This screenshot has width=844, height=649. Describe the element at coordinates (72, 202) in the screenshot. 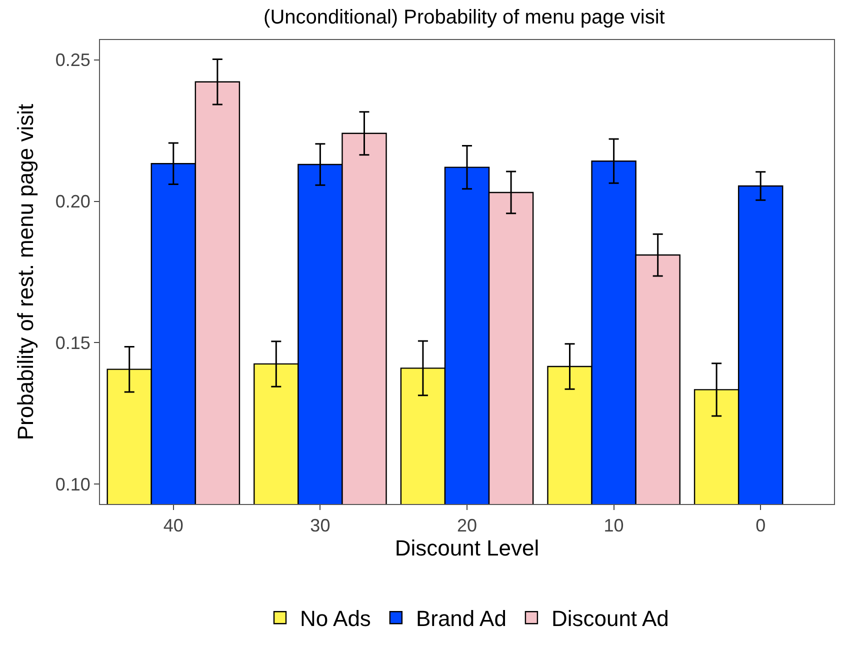

I see `y-tick-label: 0.20` at that location.